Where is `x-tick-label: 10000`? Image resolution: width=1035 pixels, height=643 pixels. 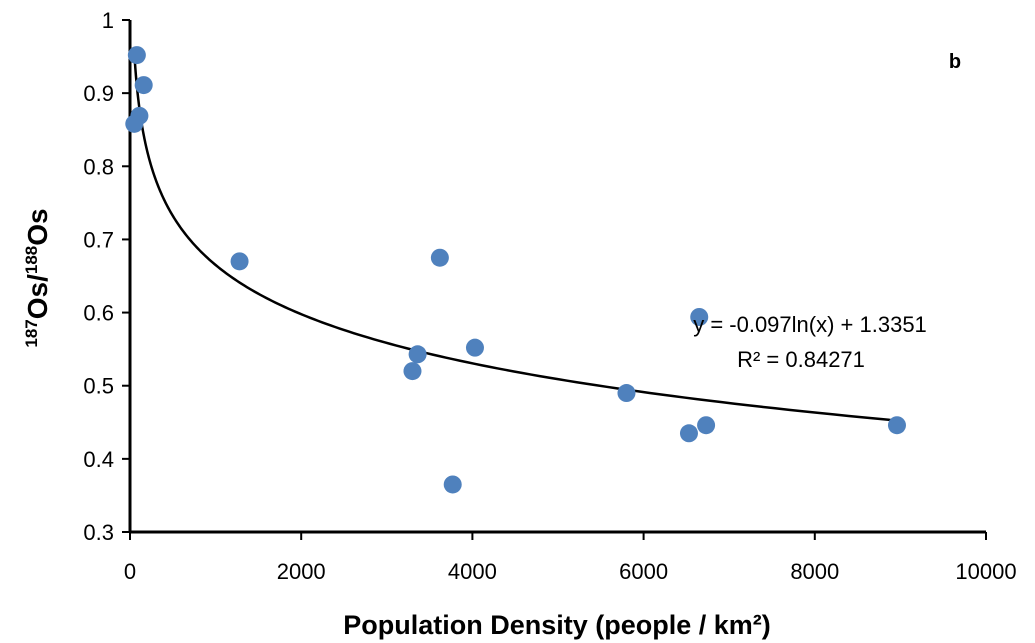 x-tick-label: 10000 is located at coordinates (985, 571).